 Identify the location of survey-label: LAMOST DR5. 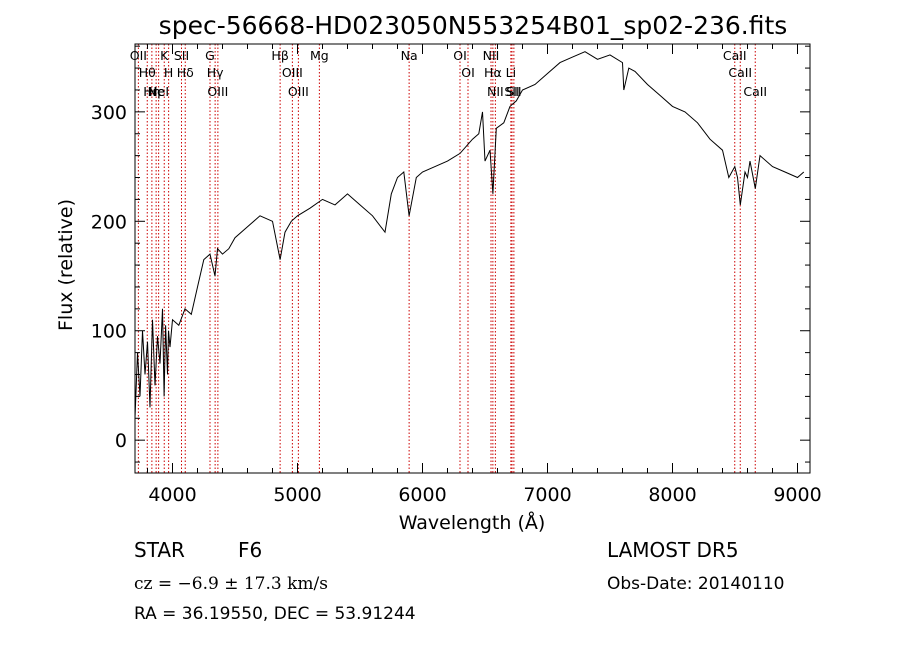
(673, 550).